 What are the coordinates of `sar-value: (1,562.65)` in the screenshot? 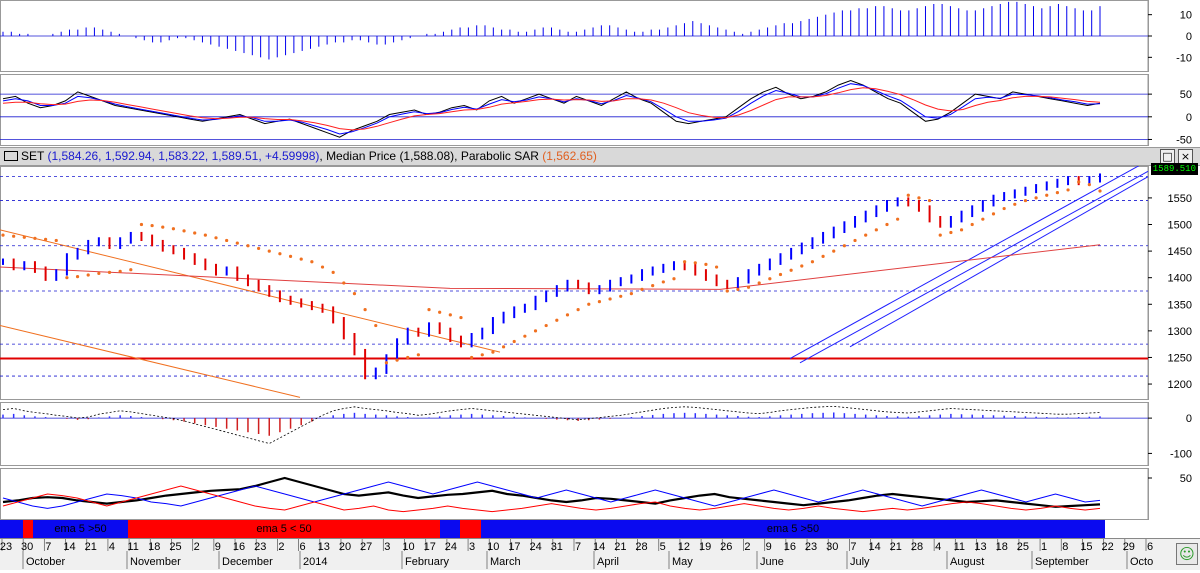 It's located at (569, 156).